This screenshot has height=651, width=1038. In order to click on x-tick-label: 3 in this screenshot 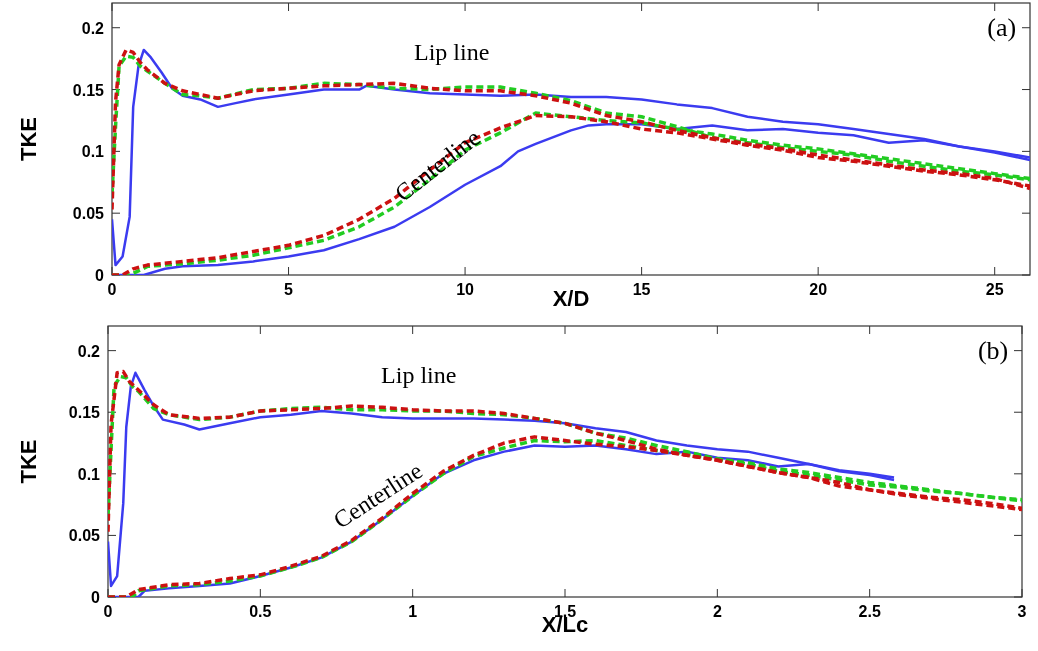, I will do `click(1022, 611)`.